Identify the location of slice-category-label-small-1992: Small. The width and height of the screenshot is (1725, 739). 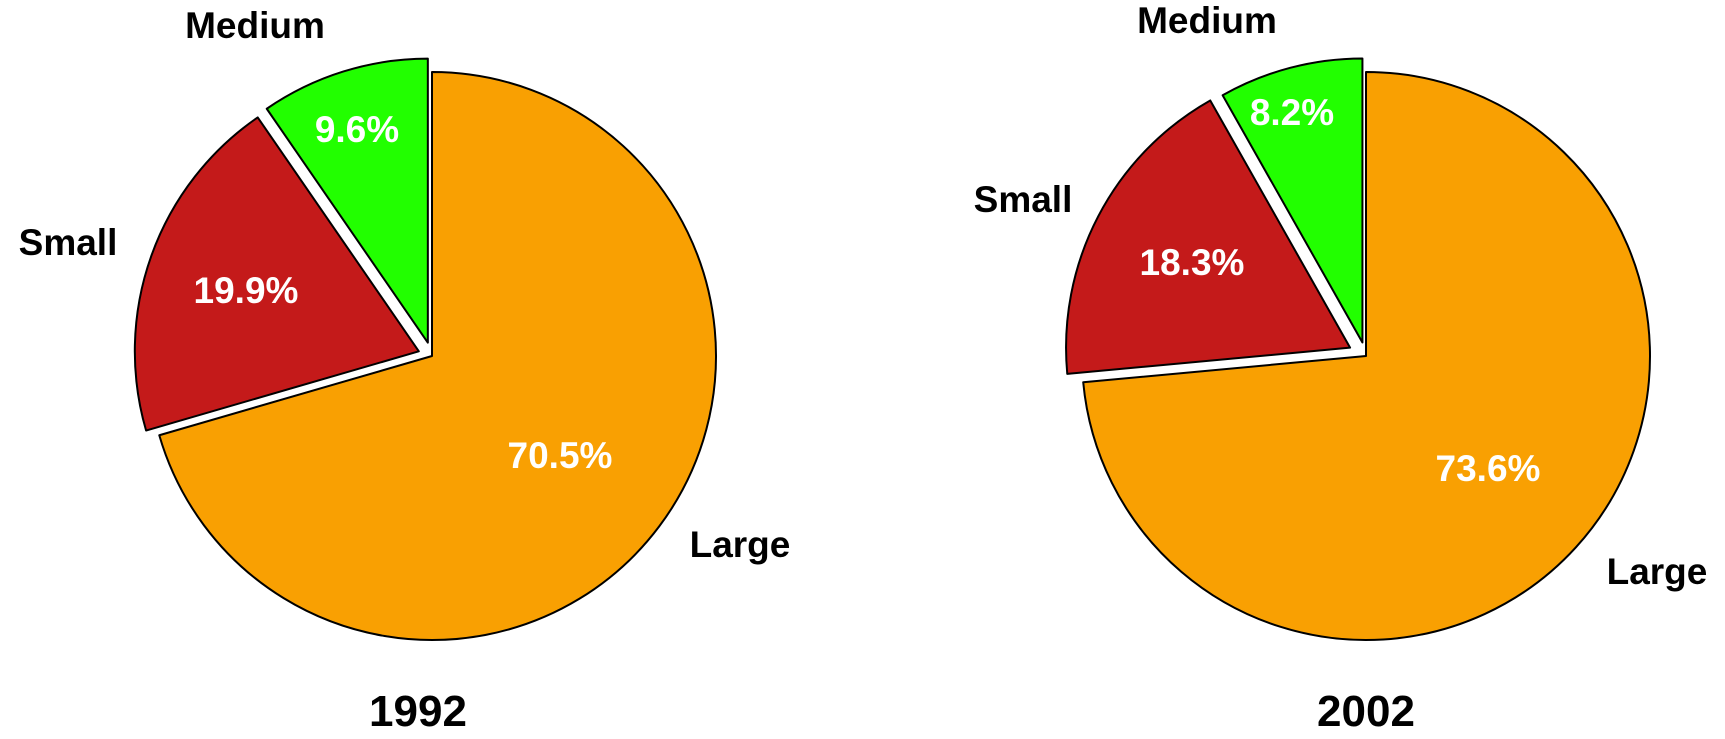
(68, 242).